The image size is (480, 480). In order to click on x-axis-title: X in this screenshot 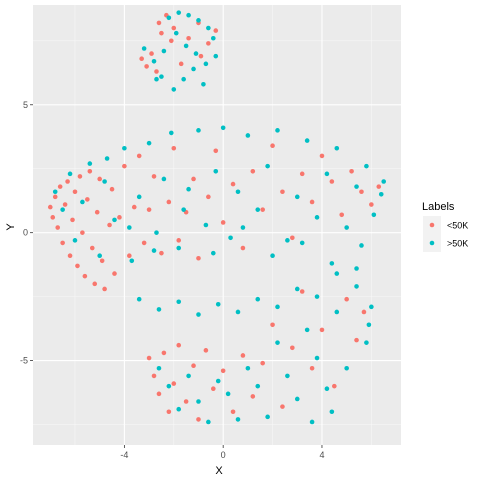, I will do `click(219, 471)`.